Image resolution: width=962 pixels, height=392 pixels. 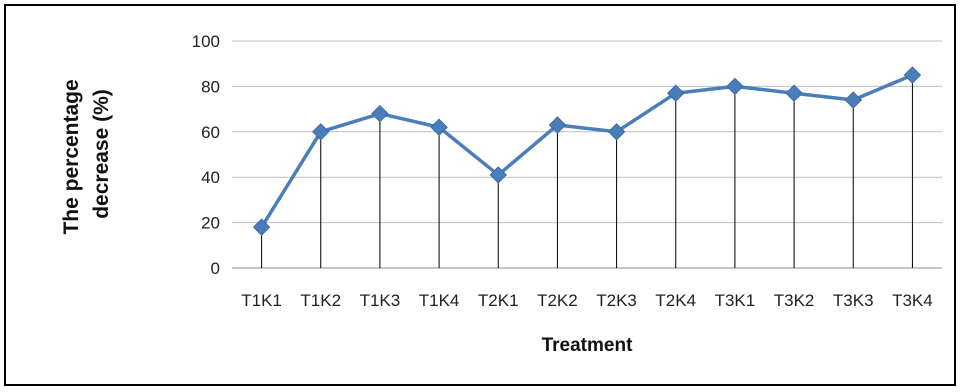 I want to click on x-tick-label-T2K4: T2K4, so click(x=675, y=300).